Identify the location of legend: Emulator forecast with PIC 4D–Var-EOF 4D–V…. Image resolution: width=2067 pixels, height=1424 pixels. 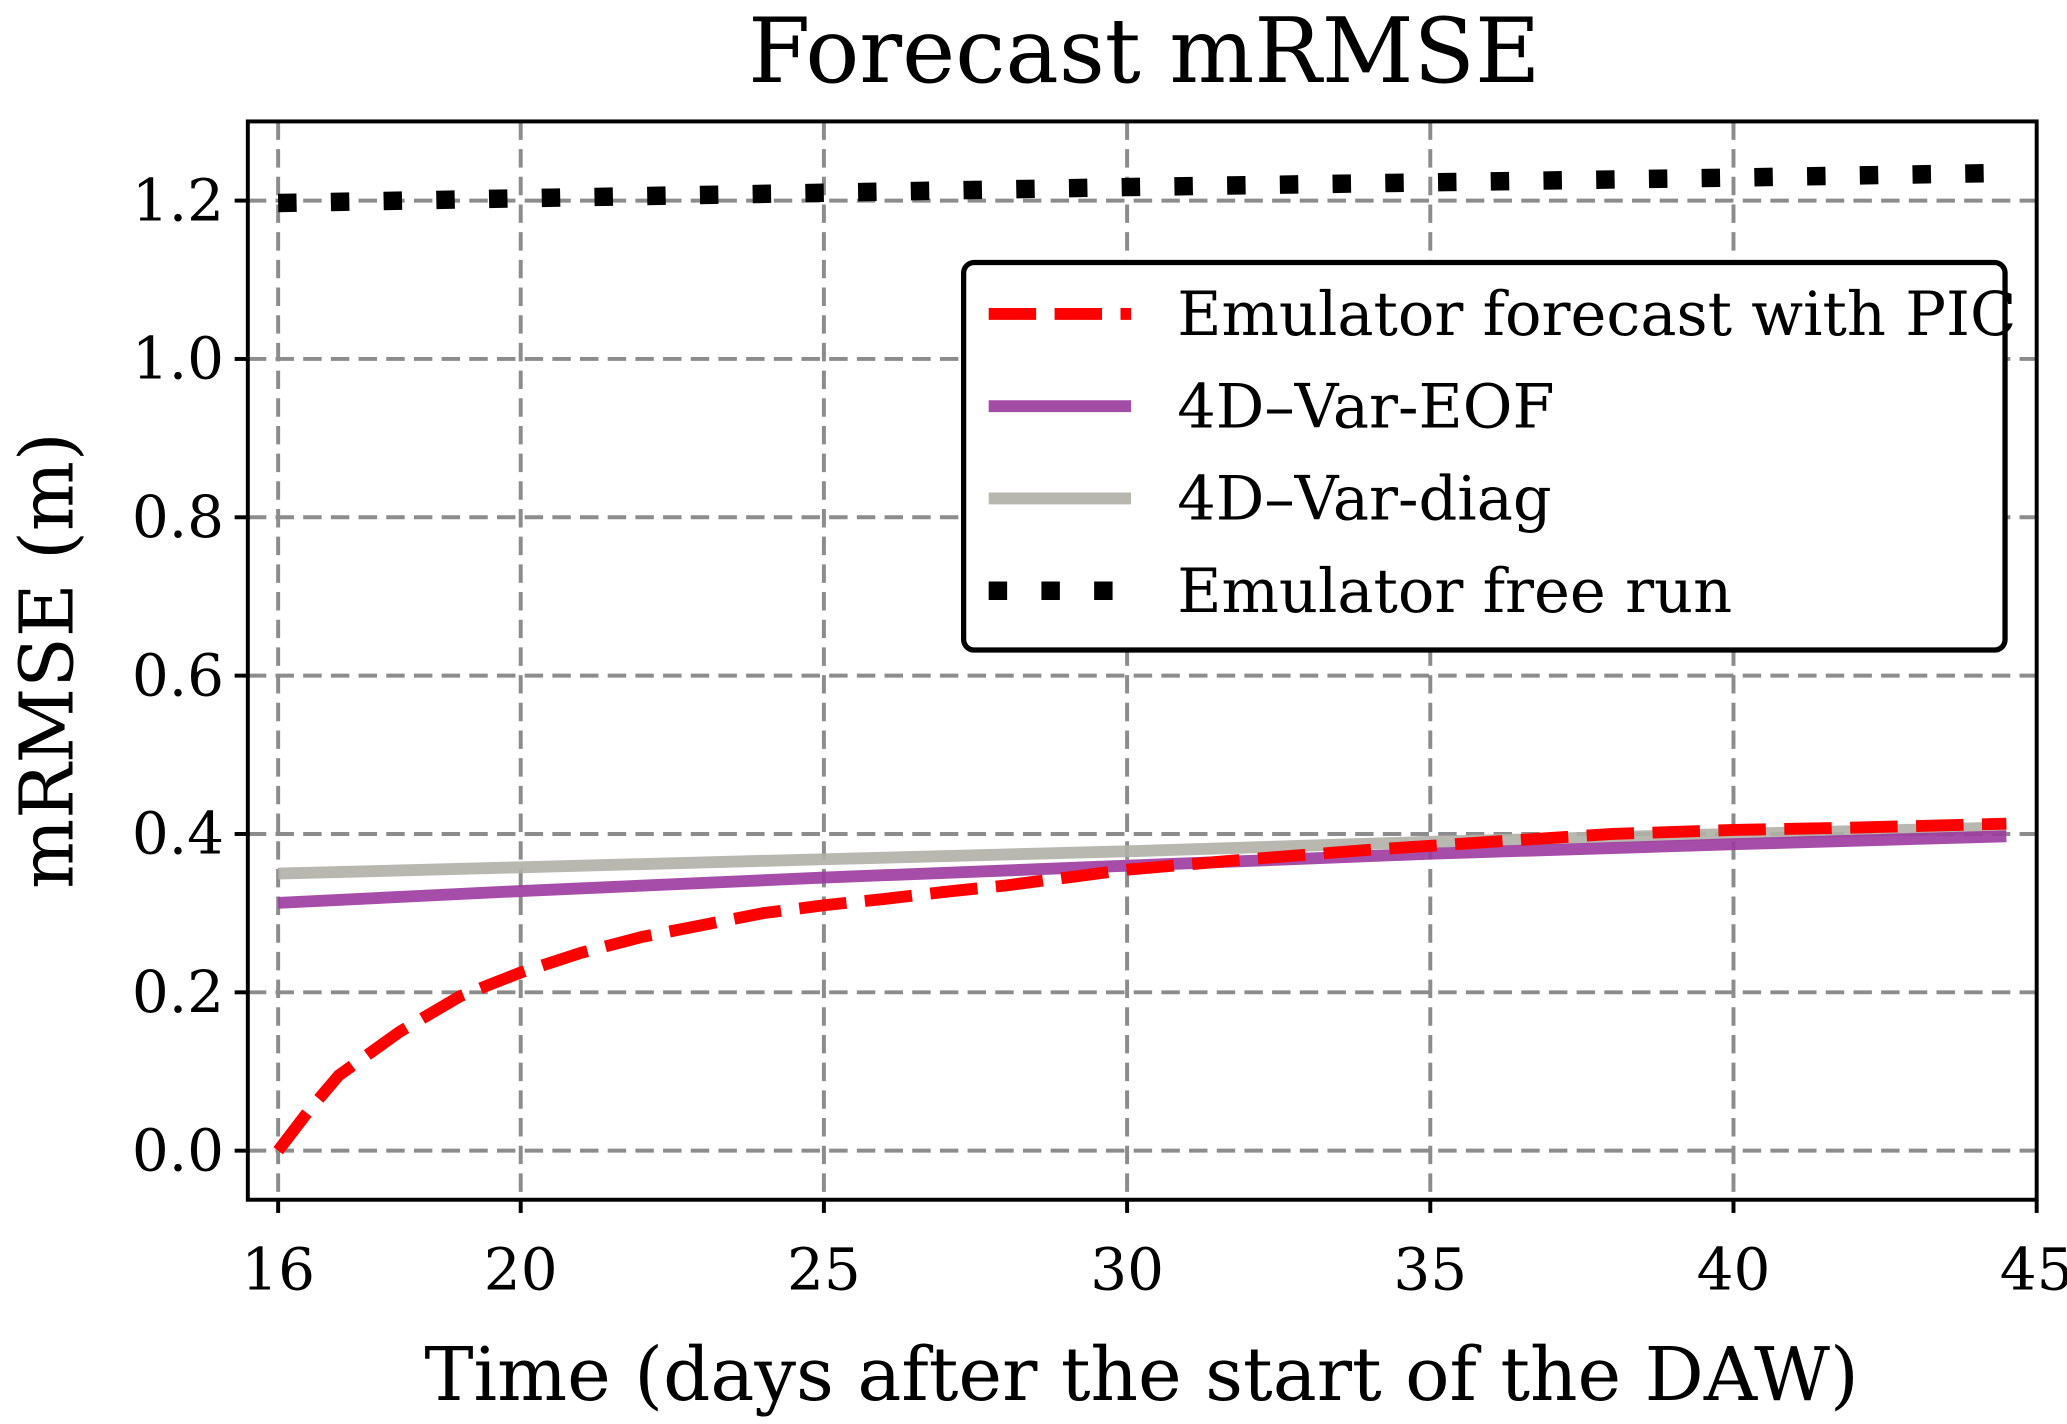
(1488, 456).